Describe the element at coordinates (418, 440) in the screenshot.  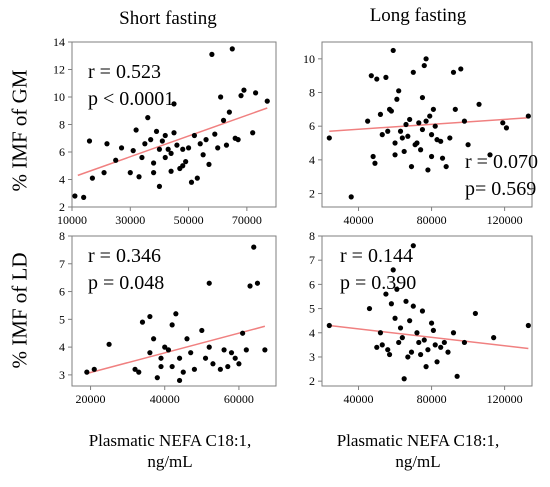
I see `x-axis-title-line1: Plasmatic NEFA C18:1,` at that location.